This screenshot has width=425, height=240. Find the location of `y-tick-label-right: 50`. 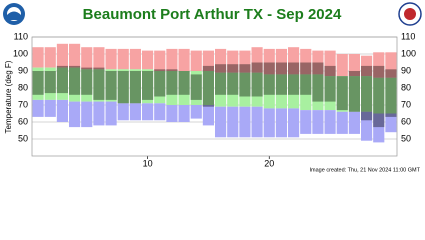

y-tick-label-right: 50 is located at coordinates (406, 138).